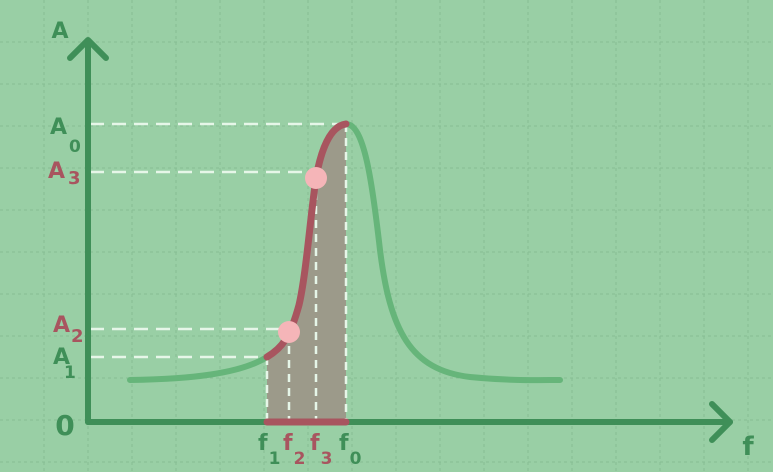 This screenshot has width=773, height=472. I want to click on vertical-guides, so click(306, 273).